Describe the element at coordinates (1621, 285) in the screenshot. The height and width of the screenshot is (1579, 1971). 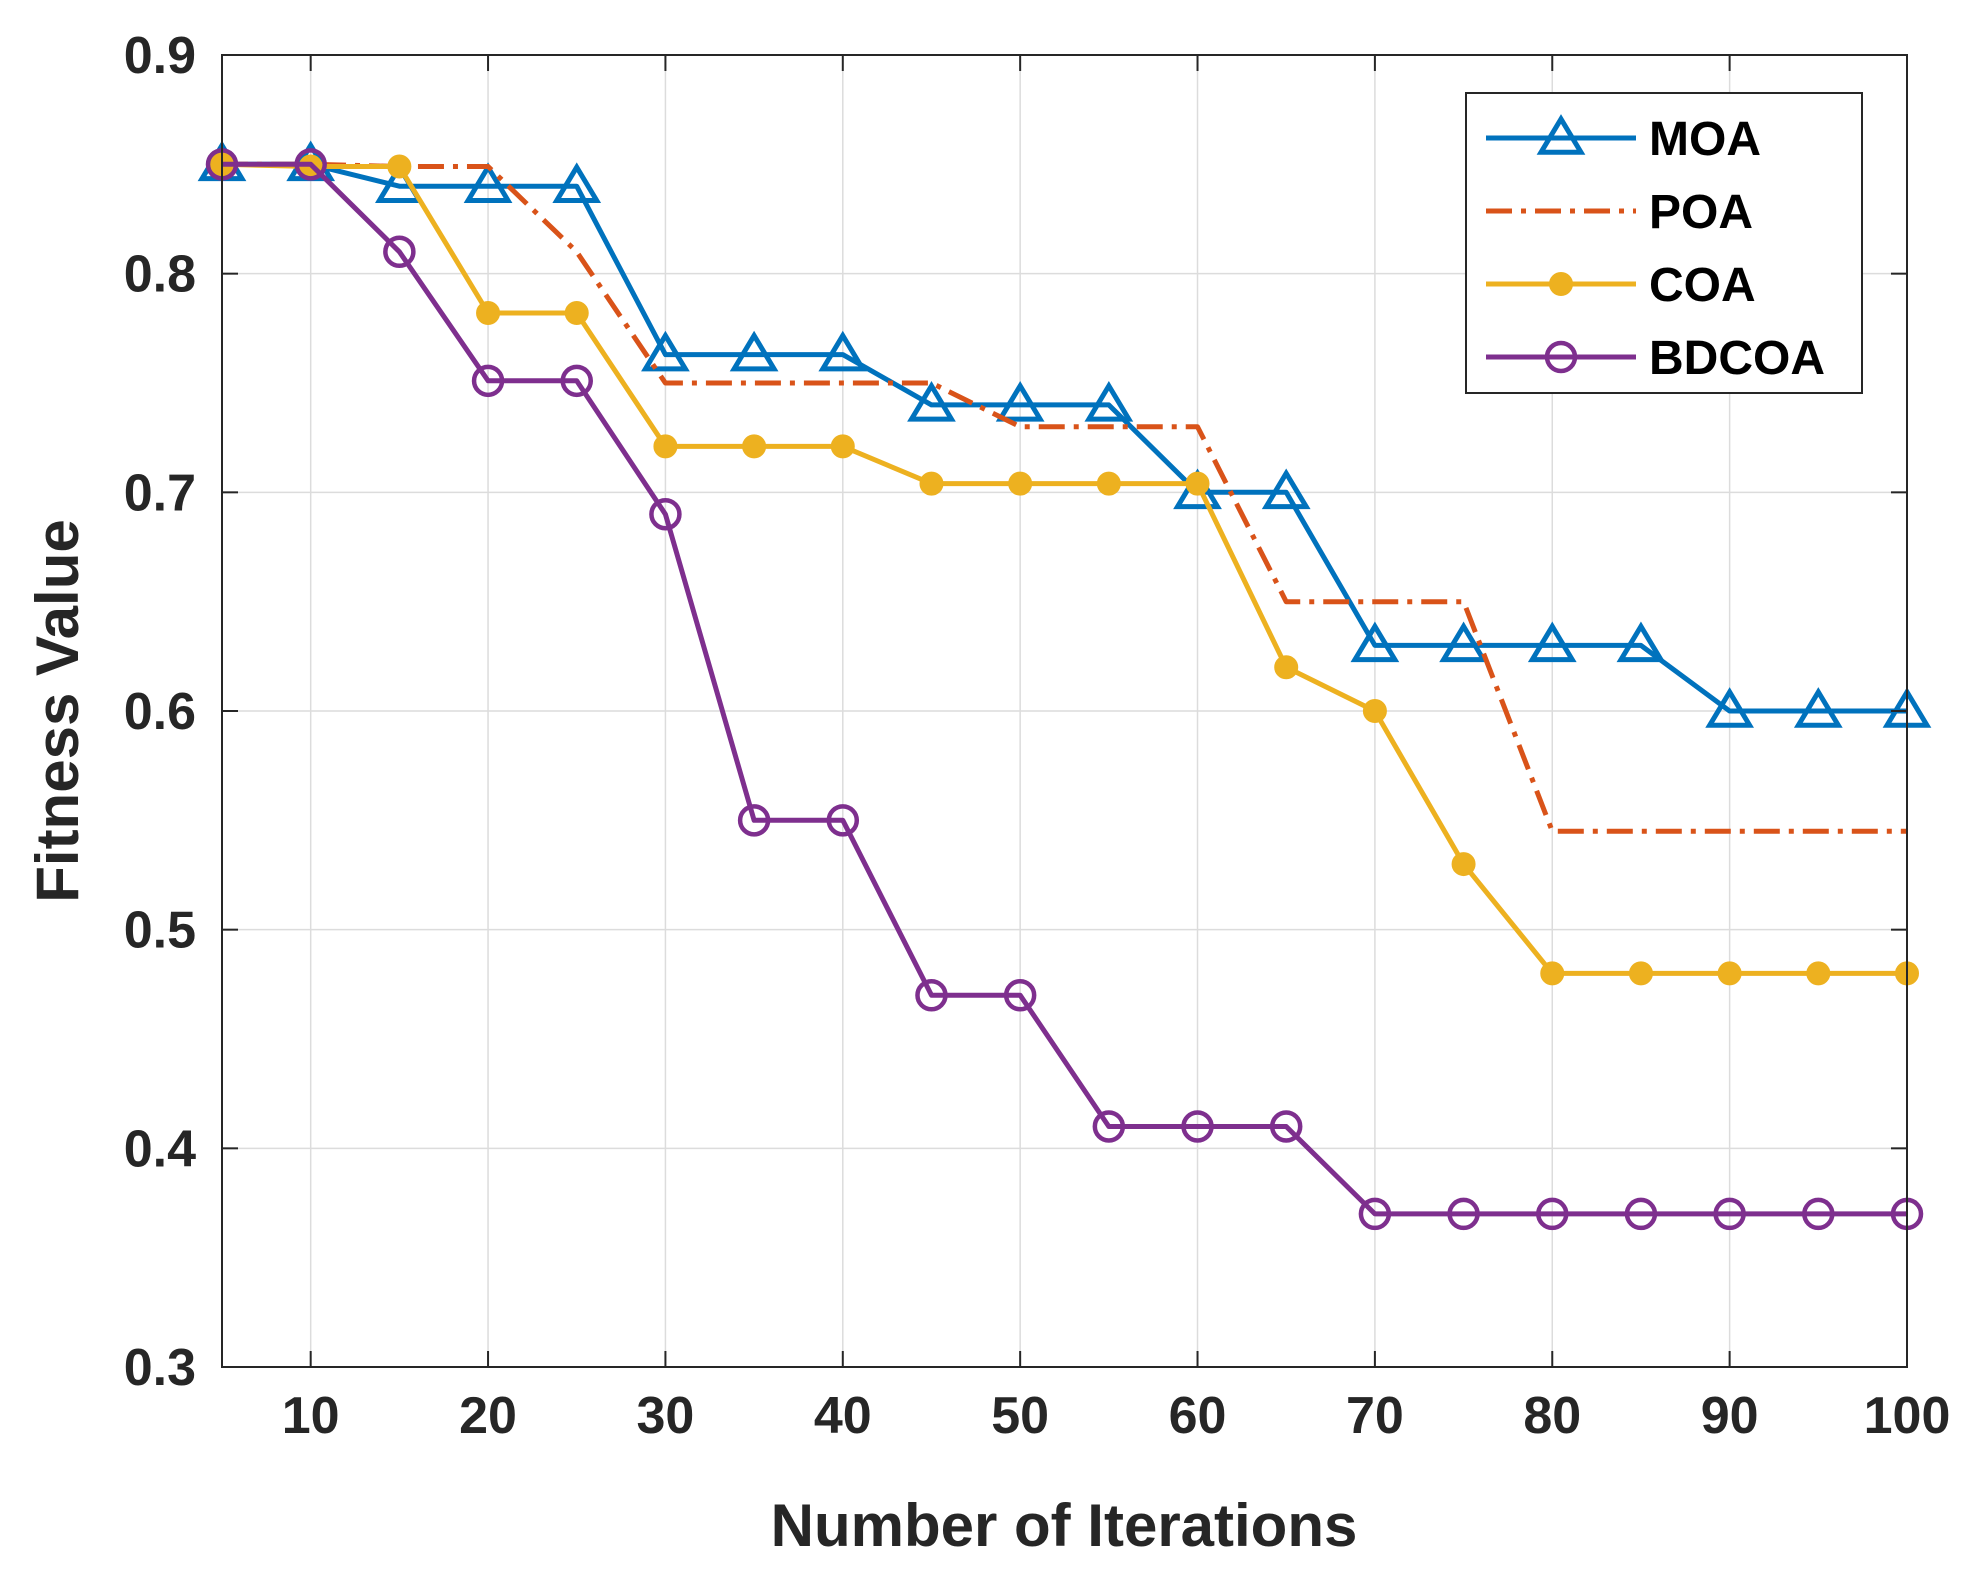
I see `legend-item-coa: COA` at that location.